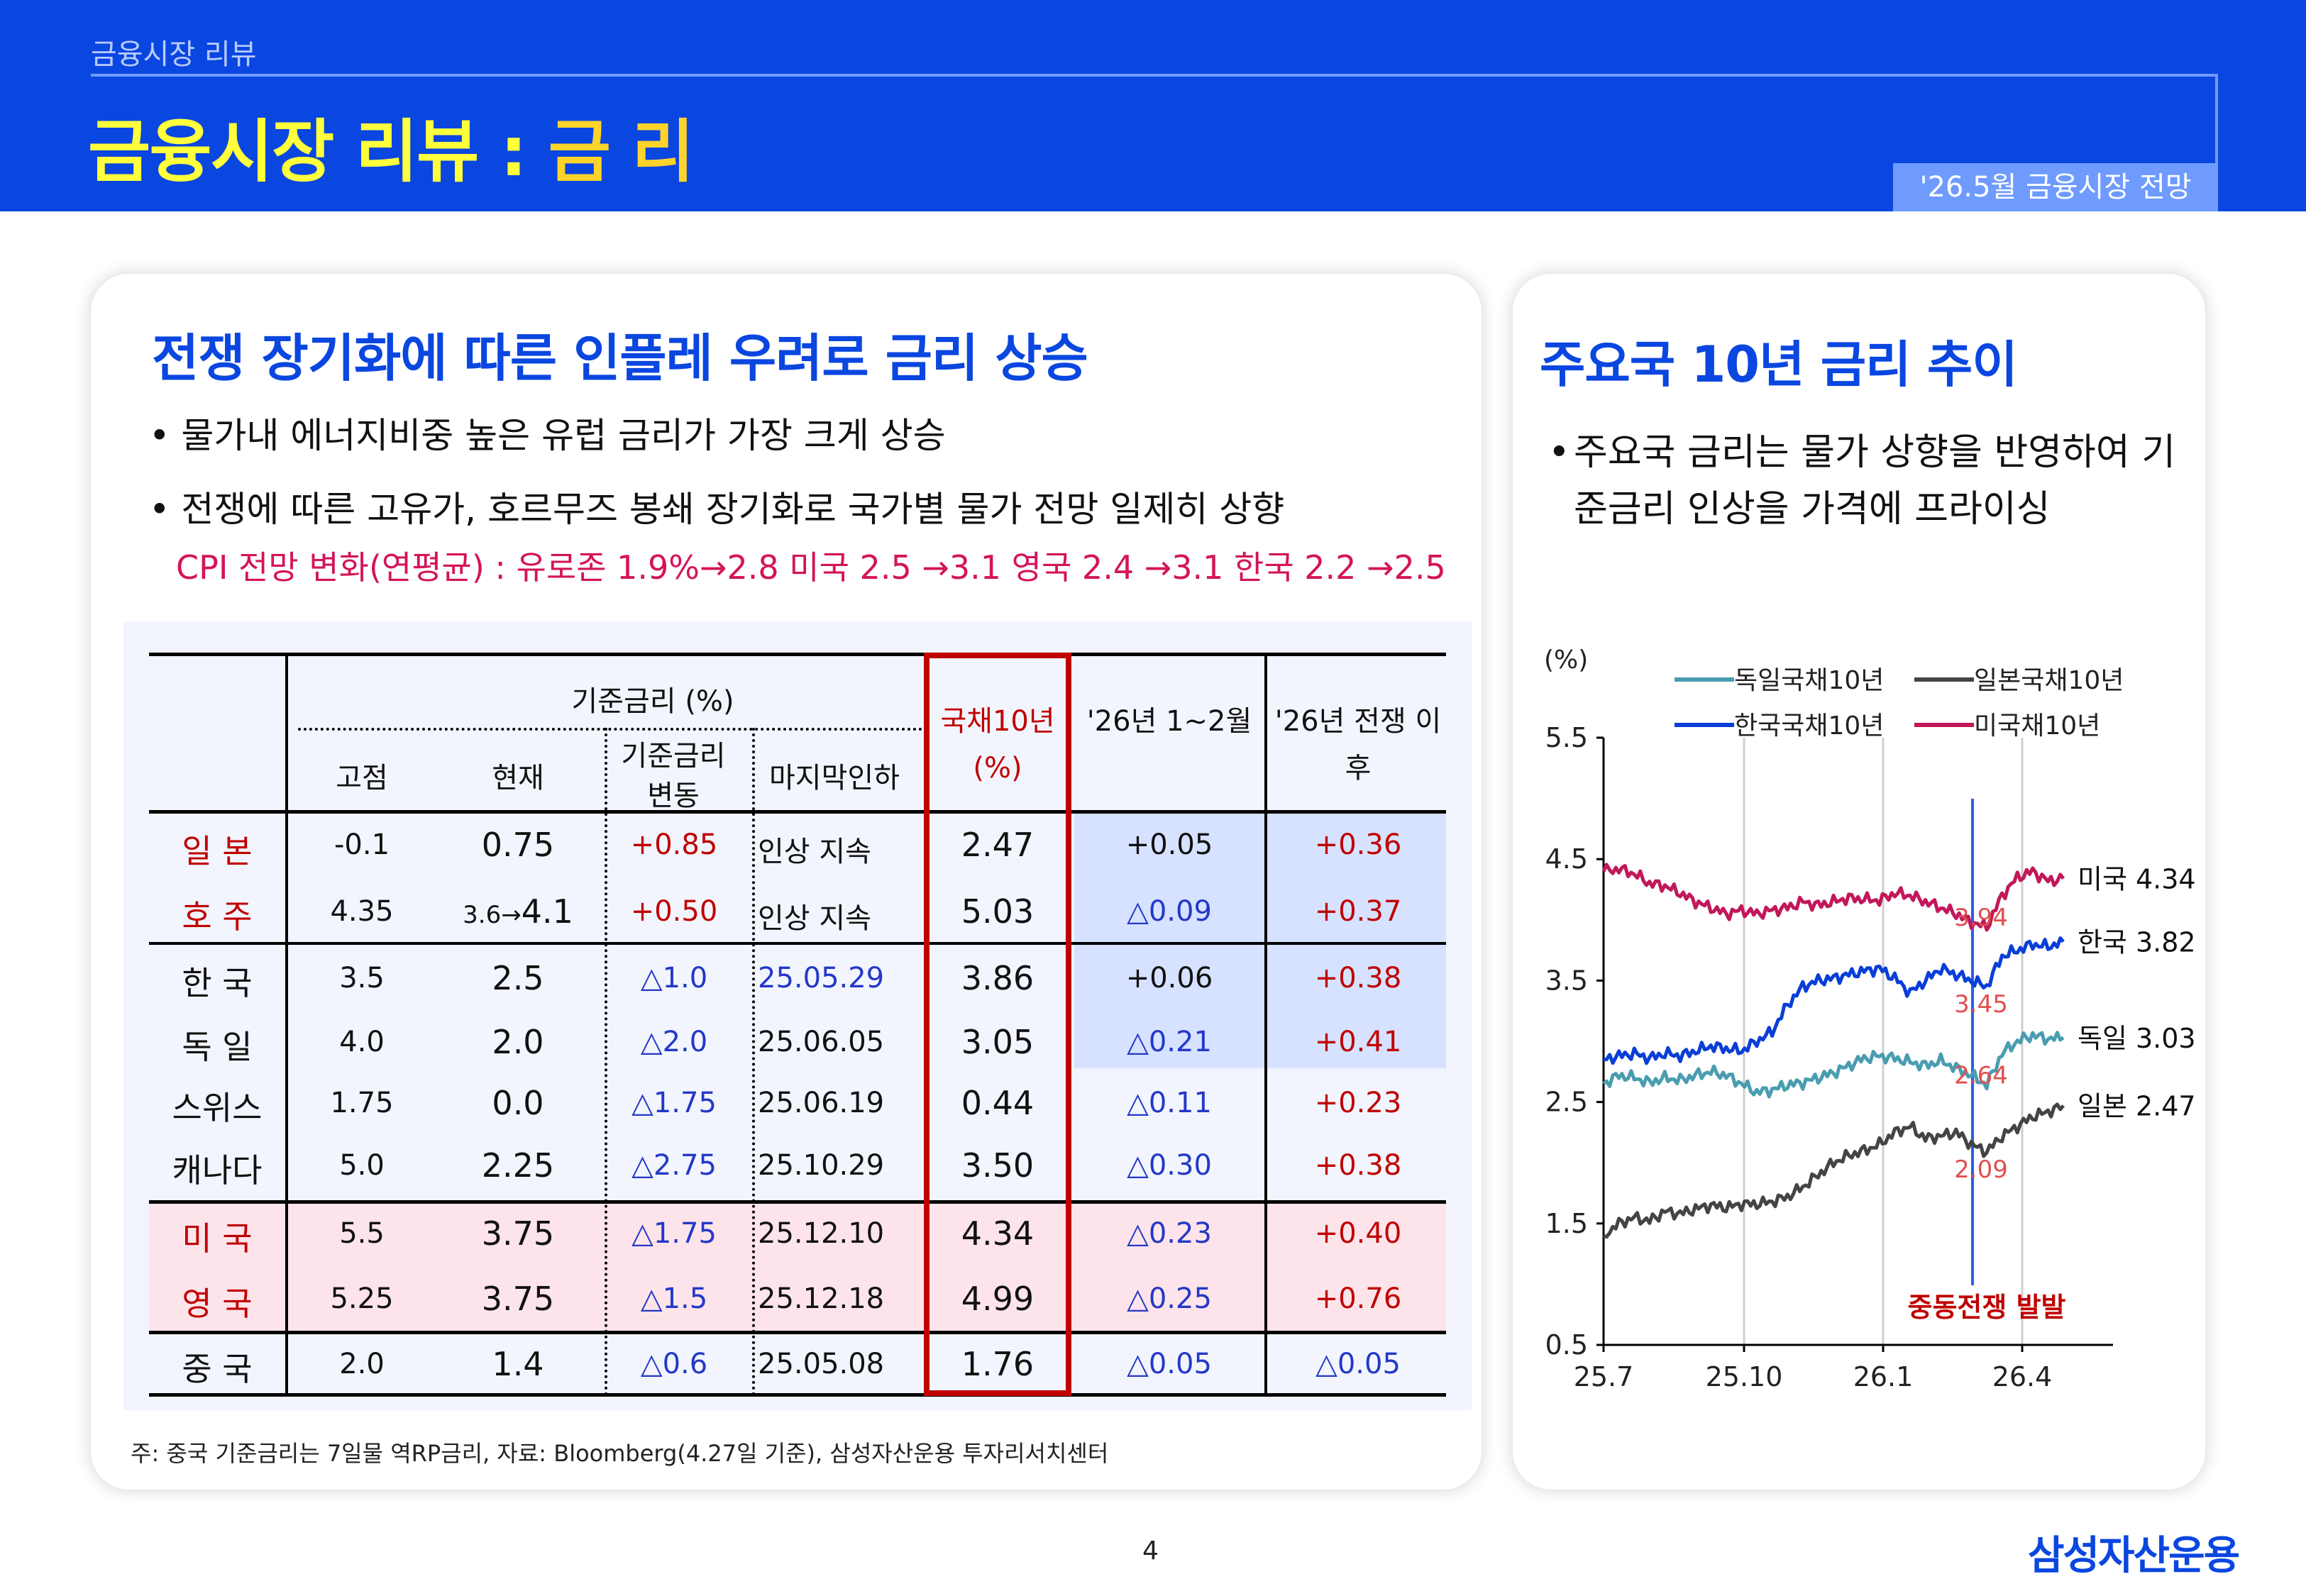  Describe the element at coordinates (362, 1165) in the screenshot. I see `row-peak: 5.0` at that location.